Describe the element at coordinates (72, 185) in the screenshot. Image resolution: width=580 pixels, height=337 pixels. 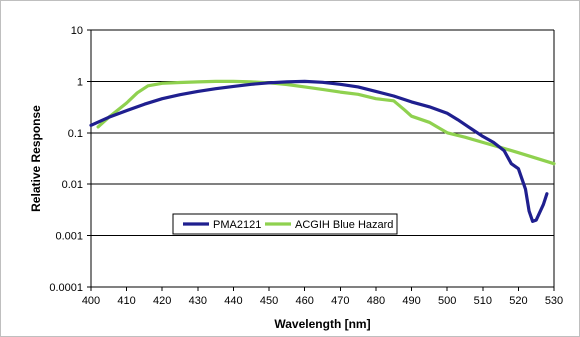
I see `y-tick-label: 0.01` at that location.